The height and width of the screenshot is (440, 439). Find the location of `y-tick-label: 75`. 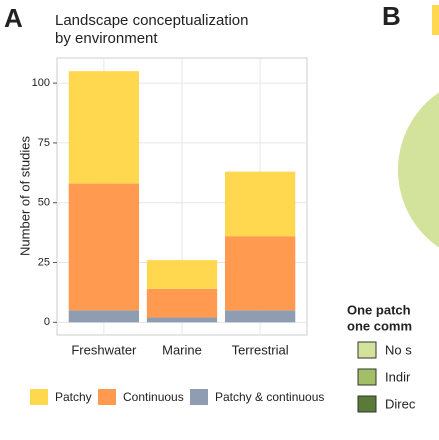

y-tick-label: 75 is located at coordinates (44, 143).